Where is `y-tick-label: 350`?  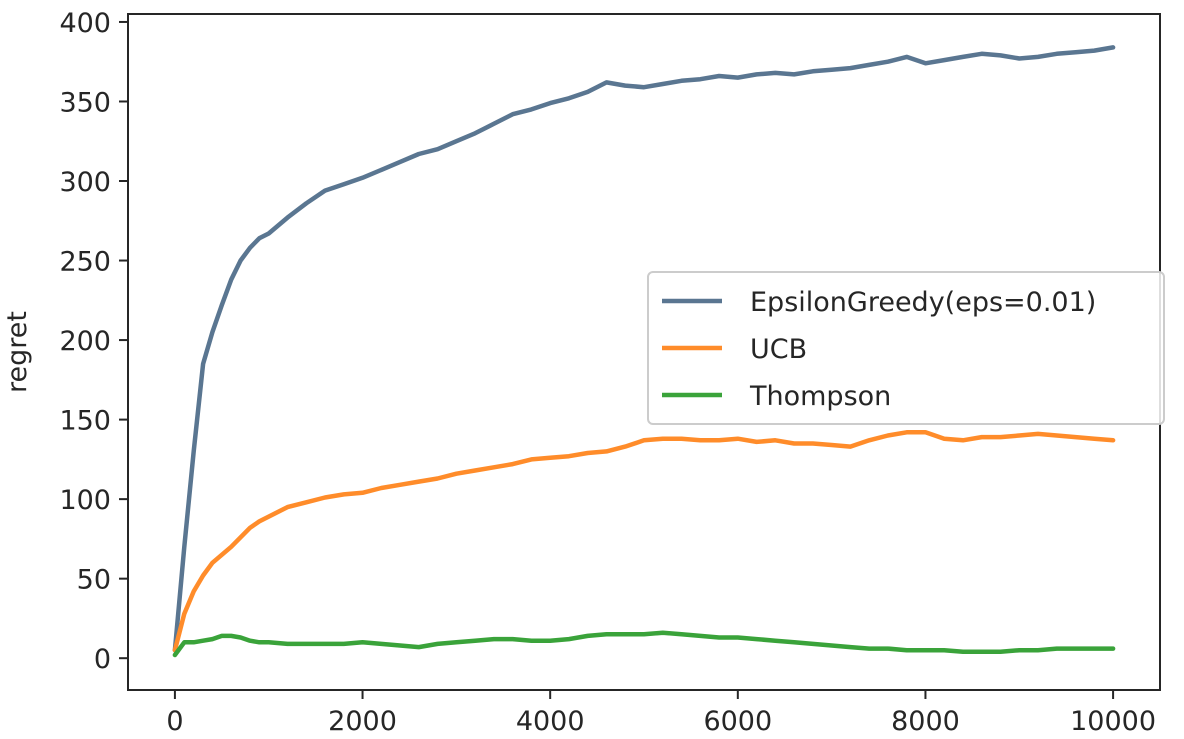
y-tick-label: 350 is located at coordinates (85, 102).